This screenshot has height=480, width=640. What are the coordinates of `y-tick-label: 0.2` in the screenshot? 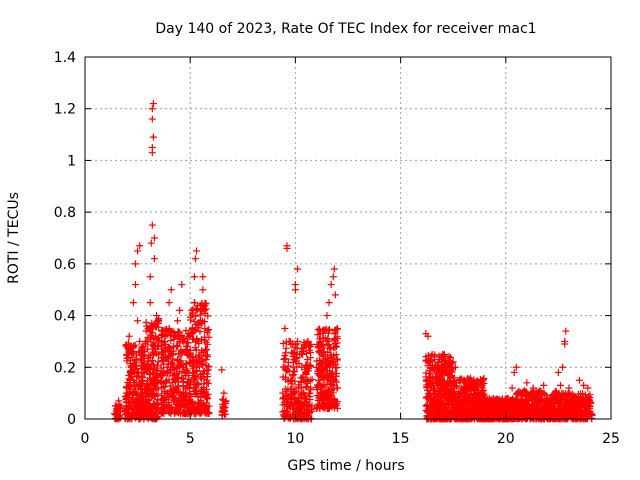 It's located at (65, 368).